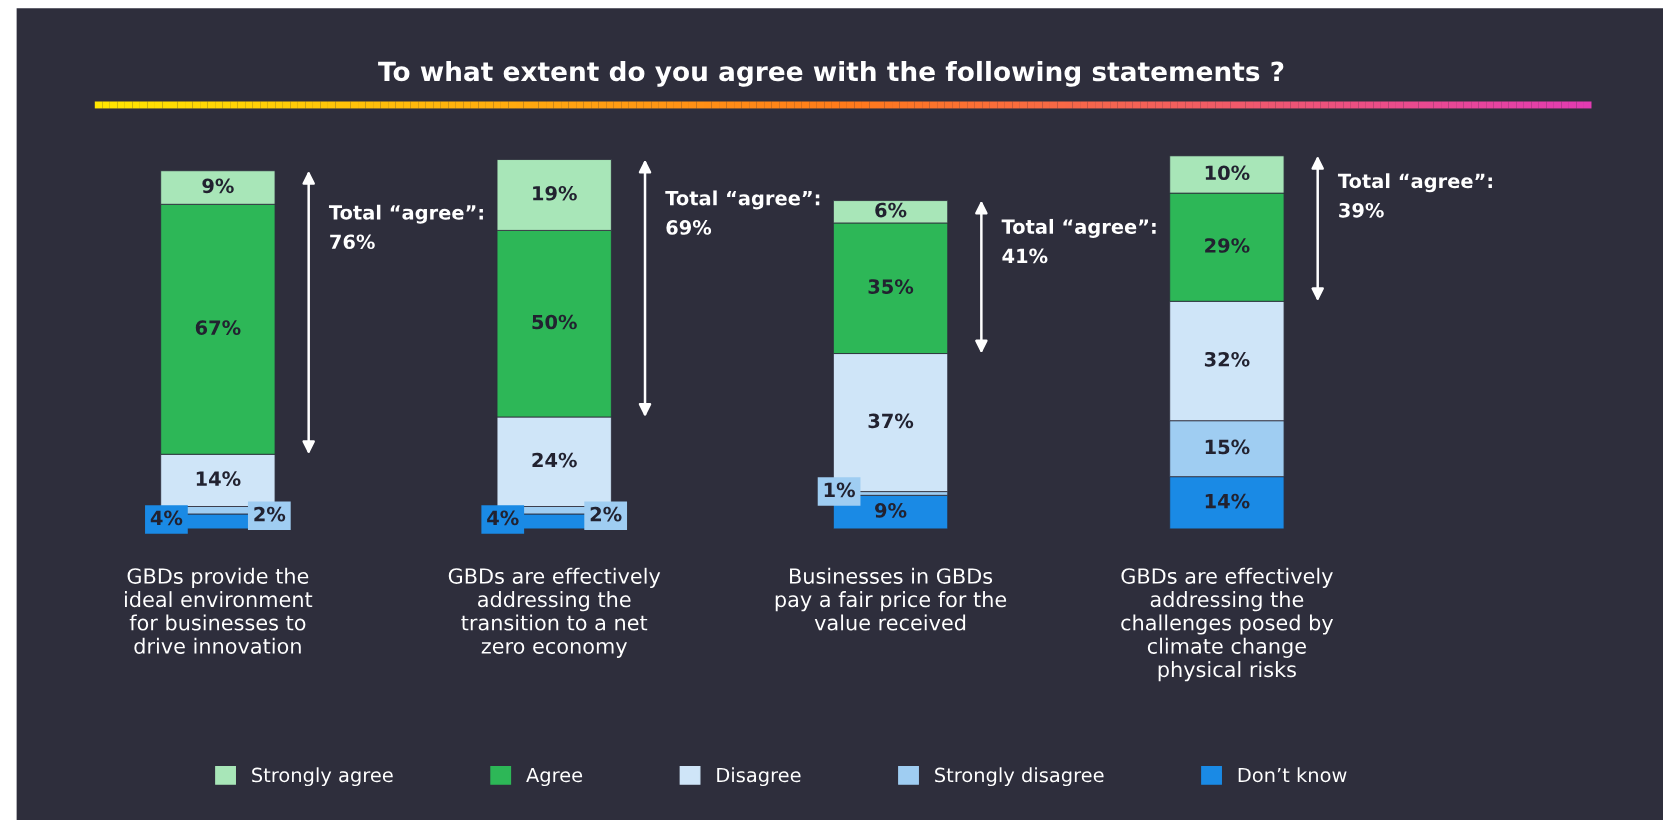 The image size is (1663, 820). I want to click on data-label: 6%, so click(891, 210).